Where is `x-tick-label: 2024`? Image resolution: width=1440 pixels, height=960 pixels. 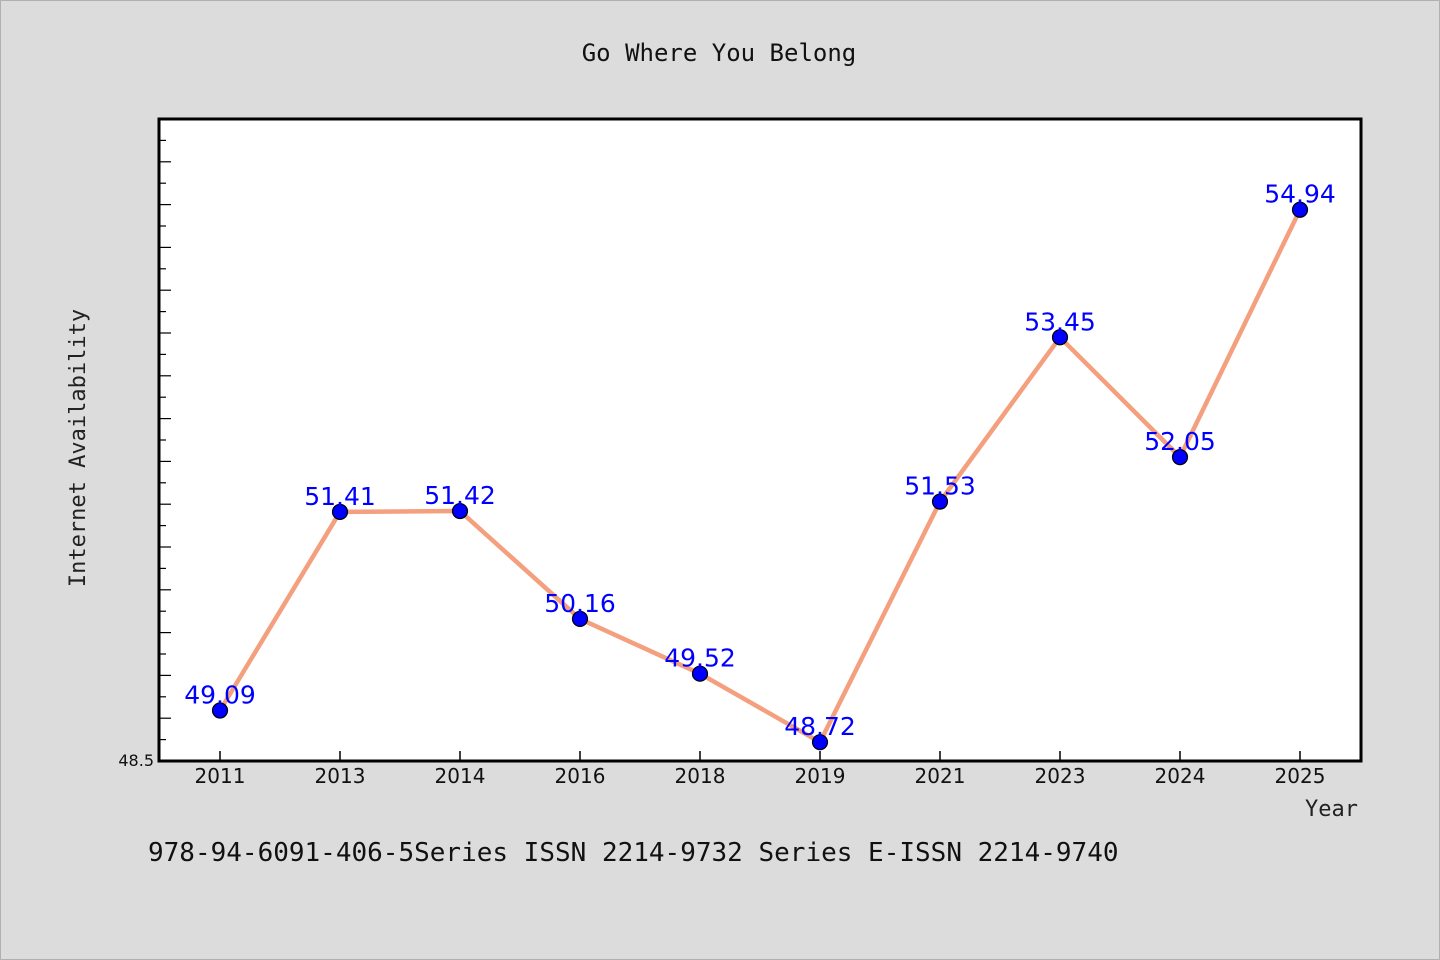 x-tick-label: 2024 is located at coordinates (1180, 776).